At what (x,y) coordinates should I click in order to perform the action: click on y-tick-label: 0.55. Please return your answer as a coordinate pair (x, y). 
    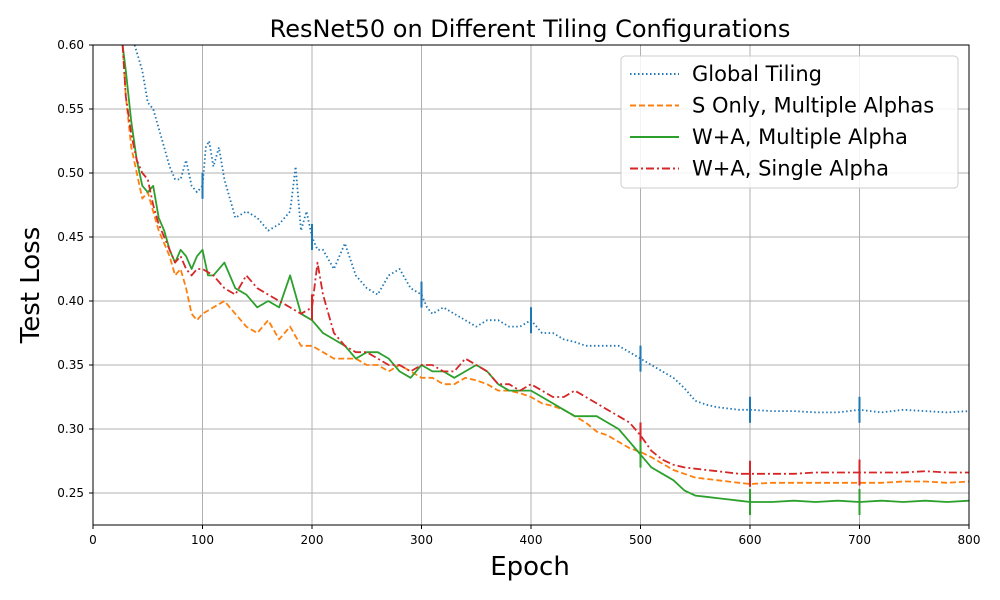
    Looking at the image, I should click on (70, 109).